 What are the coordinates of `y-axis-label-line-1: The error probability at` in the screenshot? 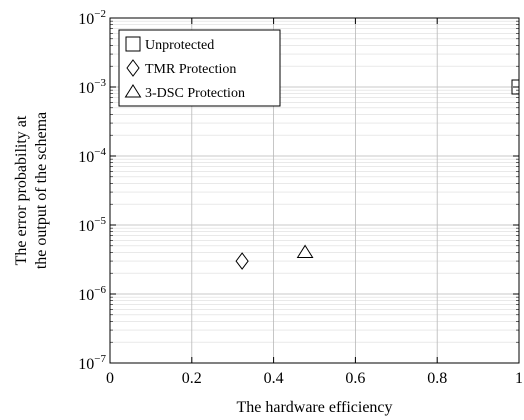 It's located at (21, 190).